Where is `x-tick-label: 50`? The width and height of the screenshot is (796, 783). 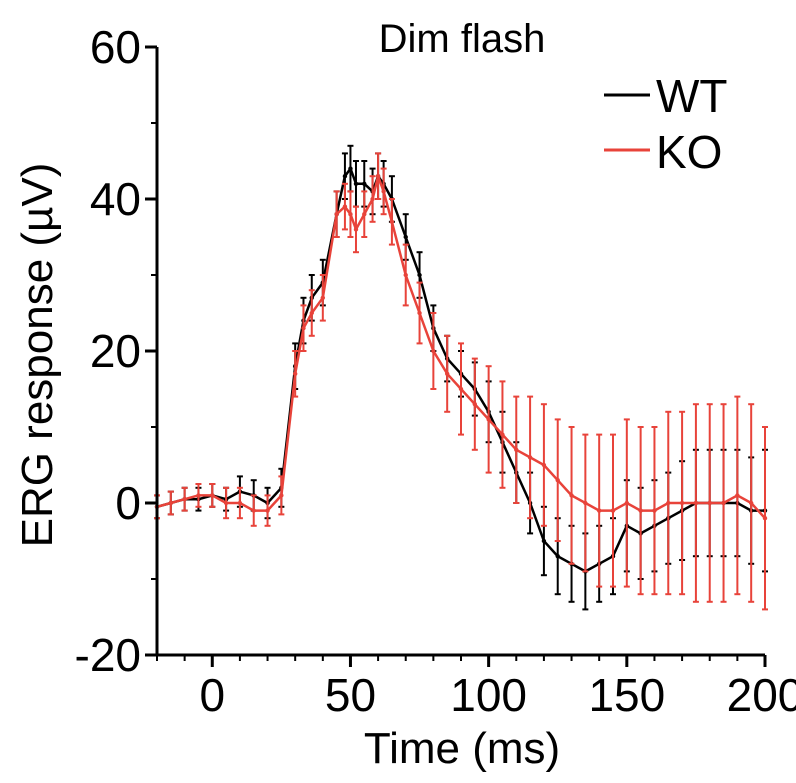
x-tick-label: 50 is located at coordinates (350, 695).